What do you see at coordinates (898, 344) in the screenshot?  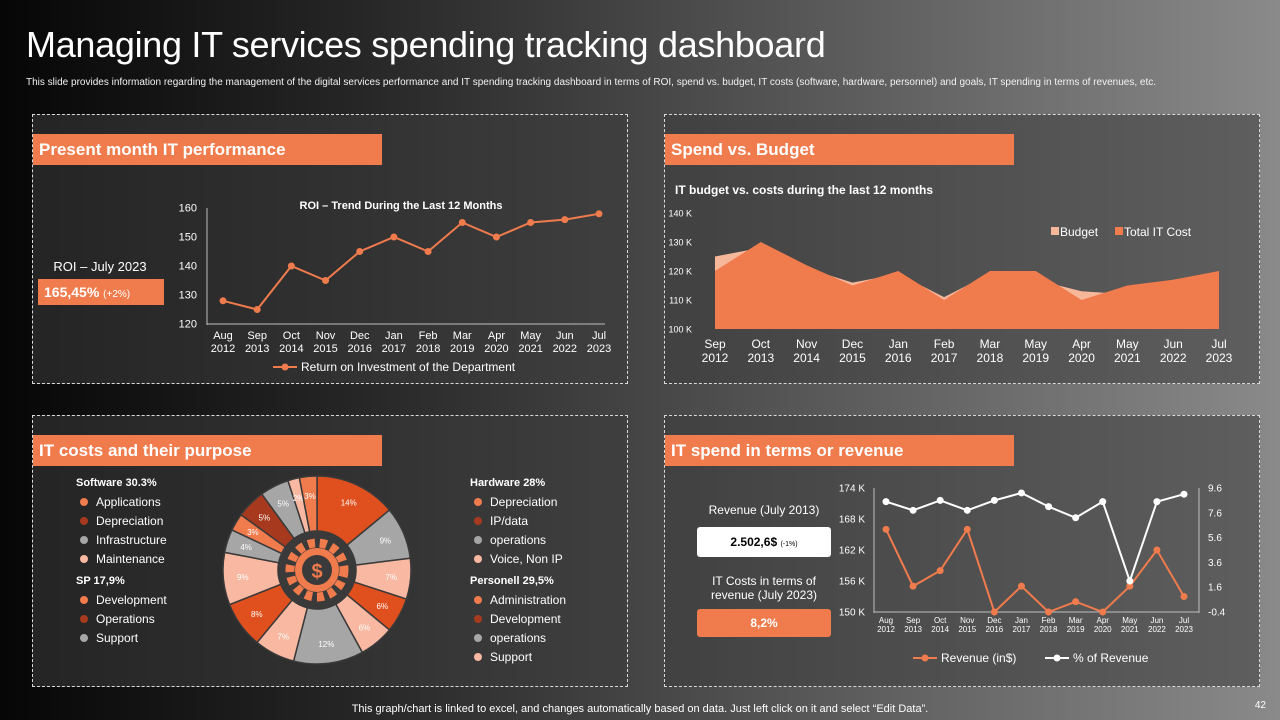 I see `budget-x-tick: Jan` at bounding box center [898, 344].